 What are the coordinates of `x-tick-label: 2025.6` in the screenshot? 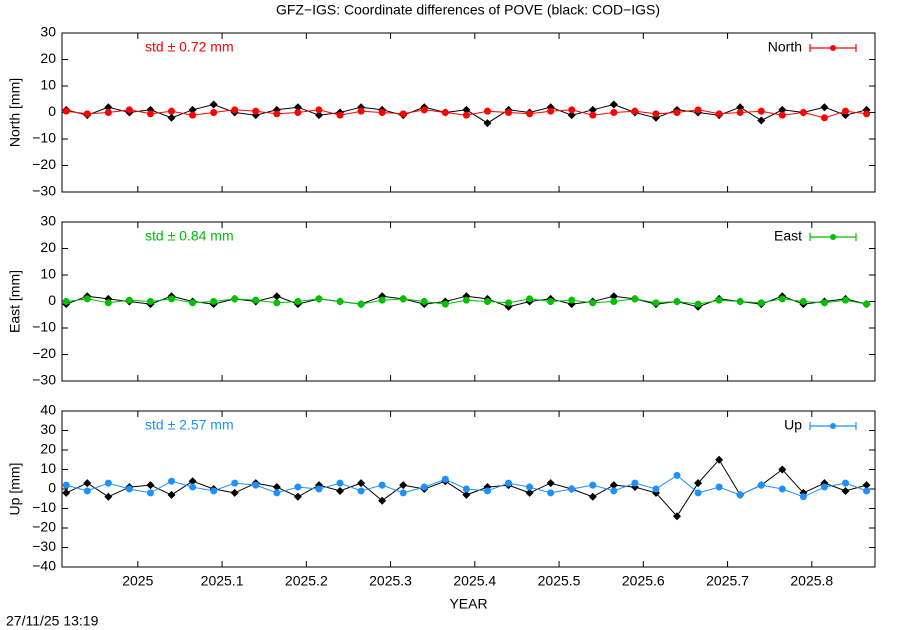 It's located at (643, 581).